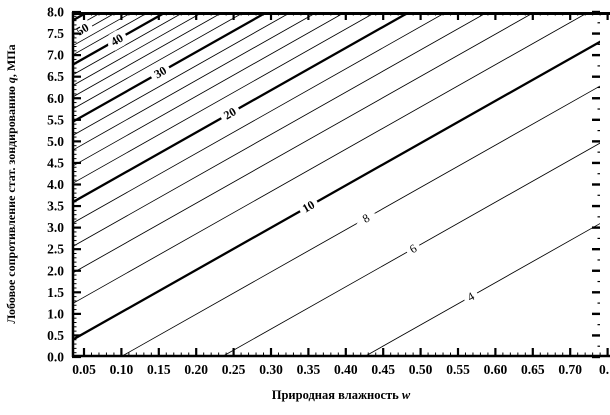 This screenshot has width=610, height=415. Describe the element at coordinates (55, 33) in the screenshot. I see `y-tick-label: 7.5` at that location.